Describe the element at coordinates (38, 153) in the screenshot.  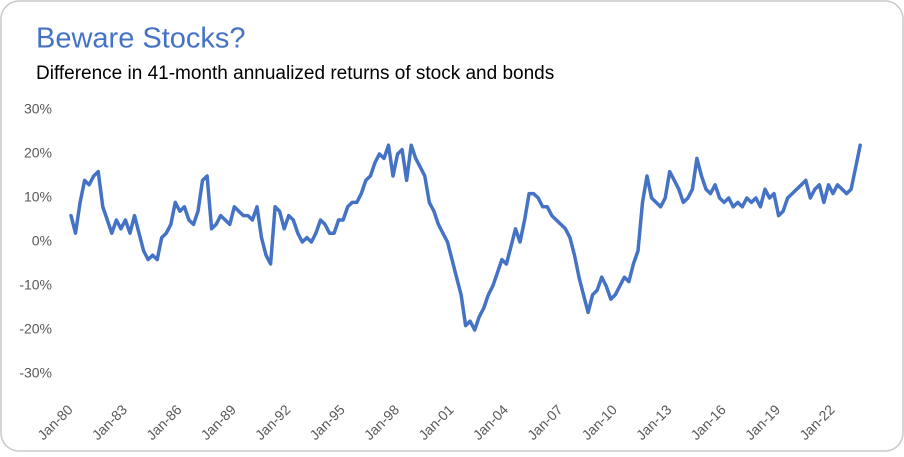
I see `y-tick-label: 20%` at that location.